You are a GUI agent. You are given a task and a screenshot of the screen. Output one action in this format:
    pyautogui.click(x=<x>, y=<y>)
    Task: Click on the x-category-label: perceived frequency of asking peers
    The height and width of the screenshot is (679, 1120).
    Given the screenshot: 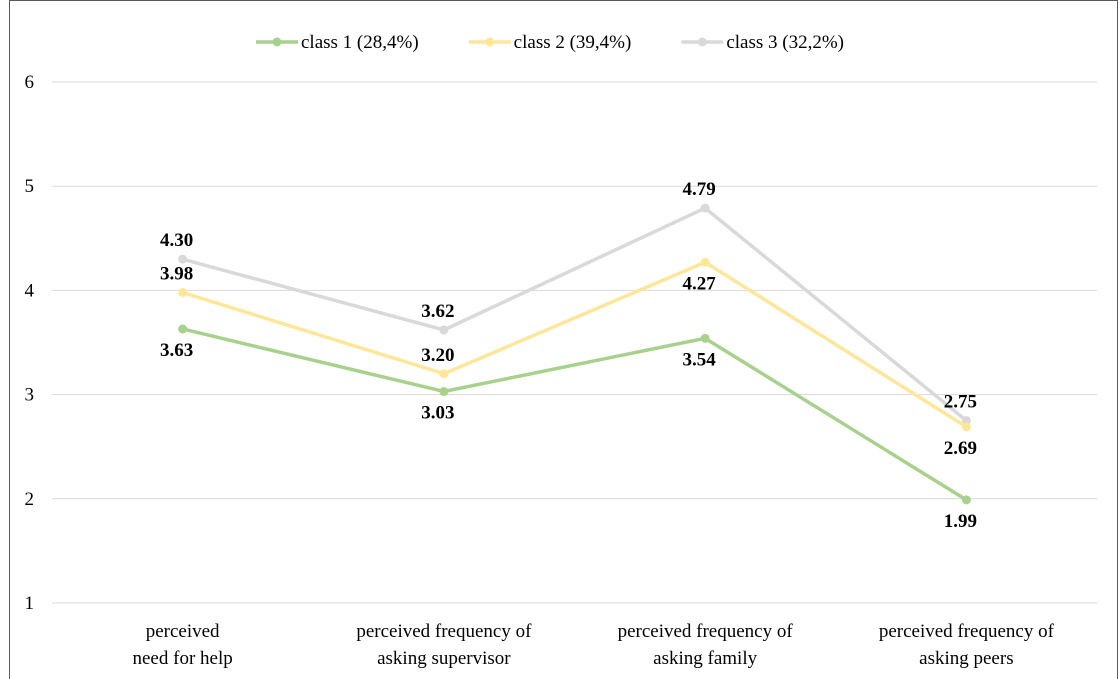 What is the action you would take?
    pyautogui.click(x=967, y=645)
    